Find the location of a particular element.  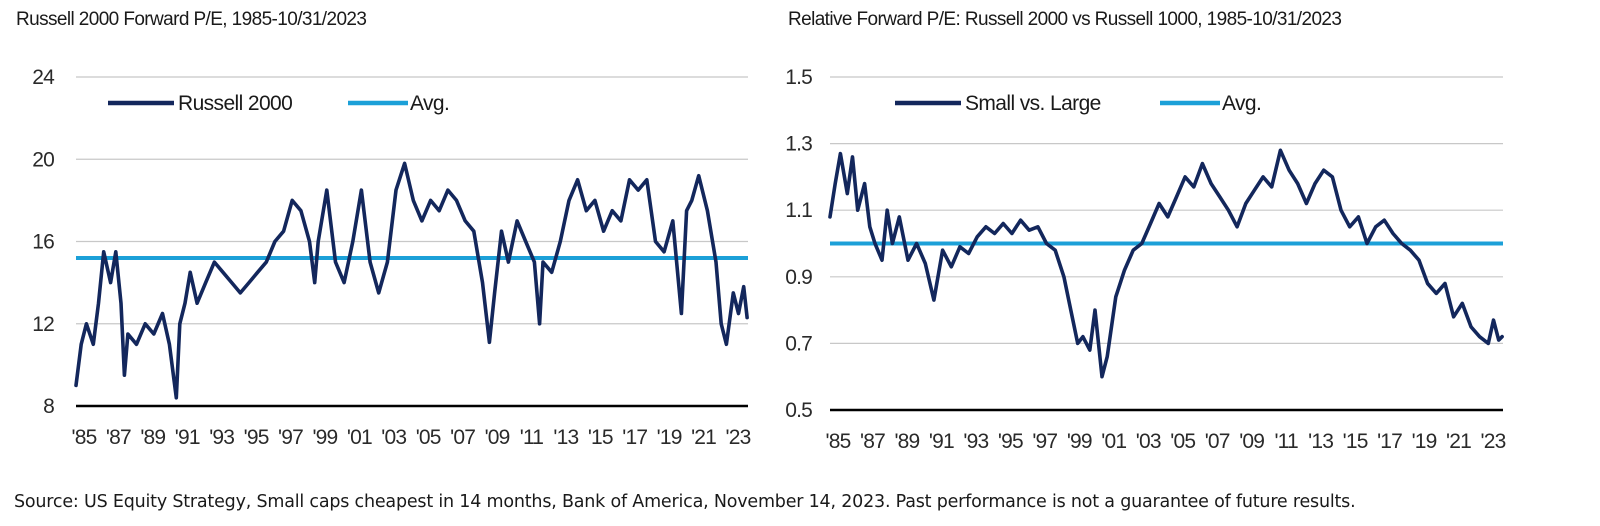

y-tick-label: 1.3 is located at coordinates (798, 144).